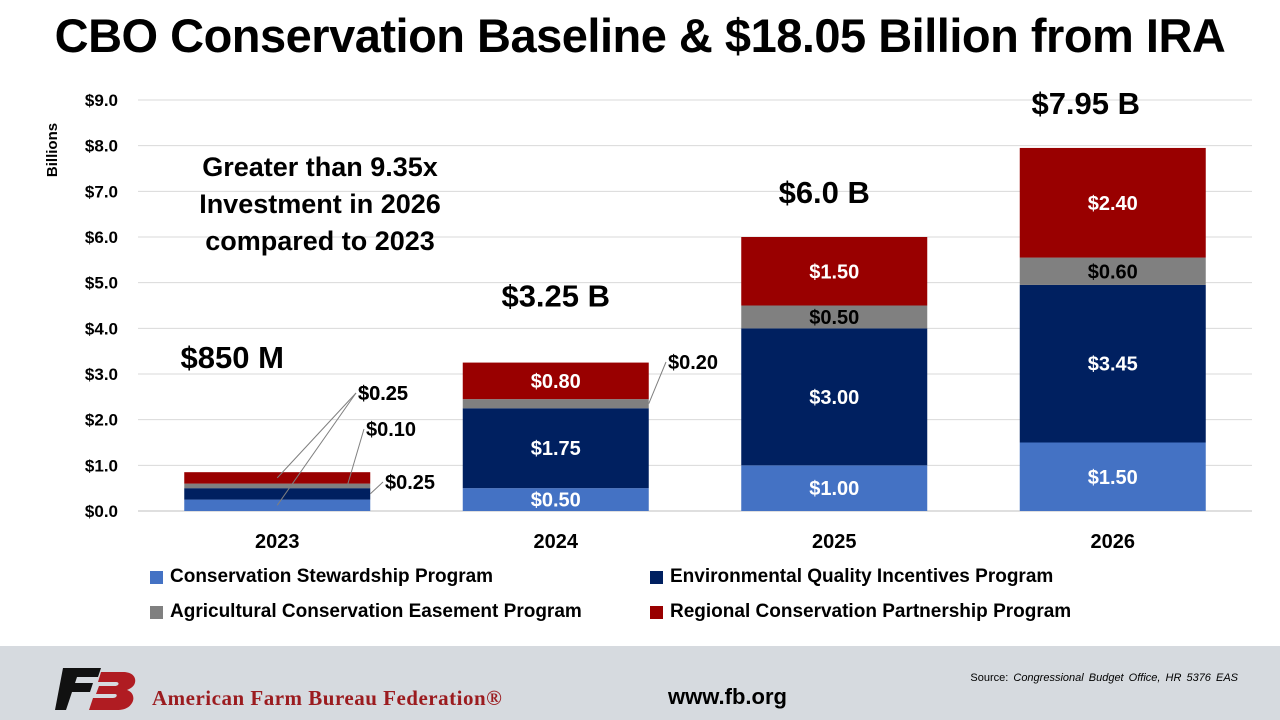  What do you see at coordinates (320, 167) in the screenshot?
I see `annotation-text: Greater than 9.35x` at bounding box center [320, 167].